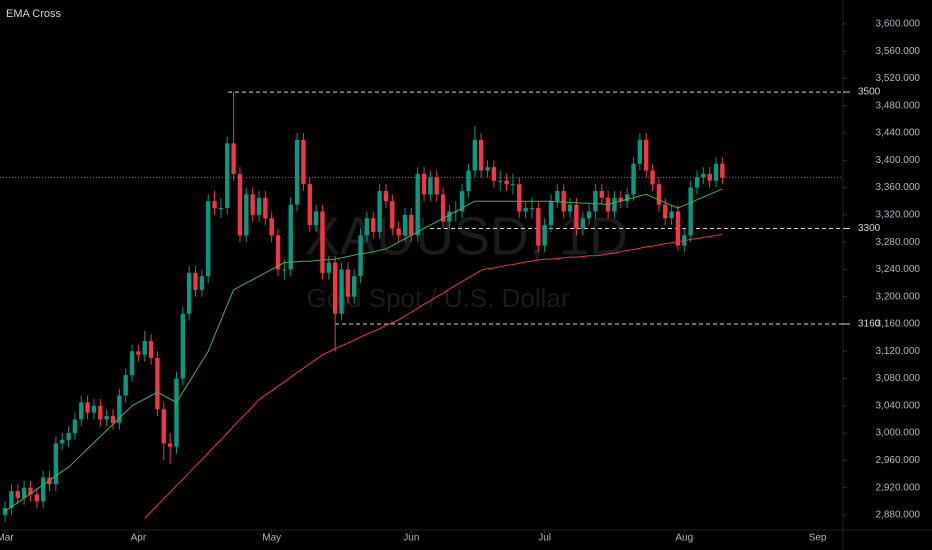  Describe the element at coordinates (898, 242) in the screenshot. I see `y-tick-label: 3,280.000` at that location.